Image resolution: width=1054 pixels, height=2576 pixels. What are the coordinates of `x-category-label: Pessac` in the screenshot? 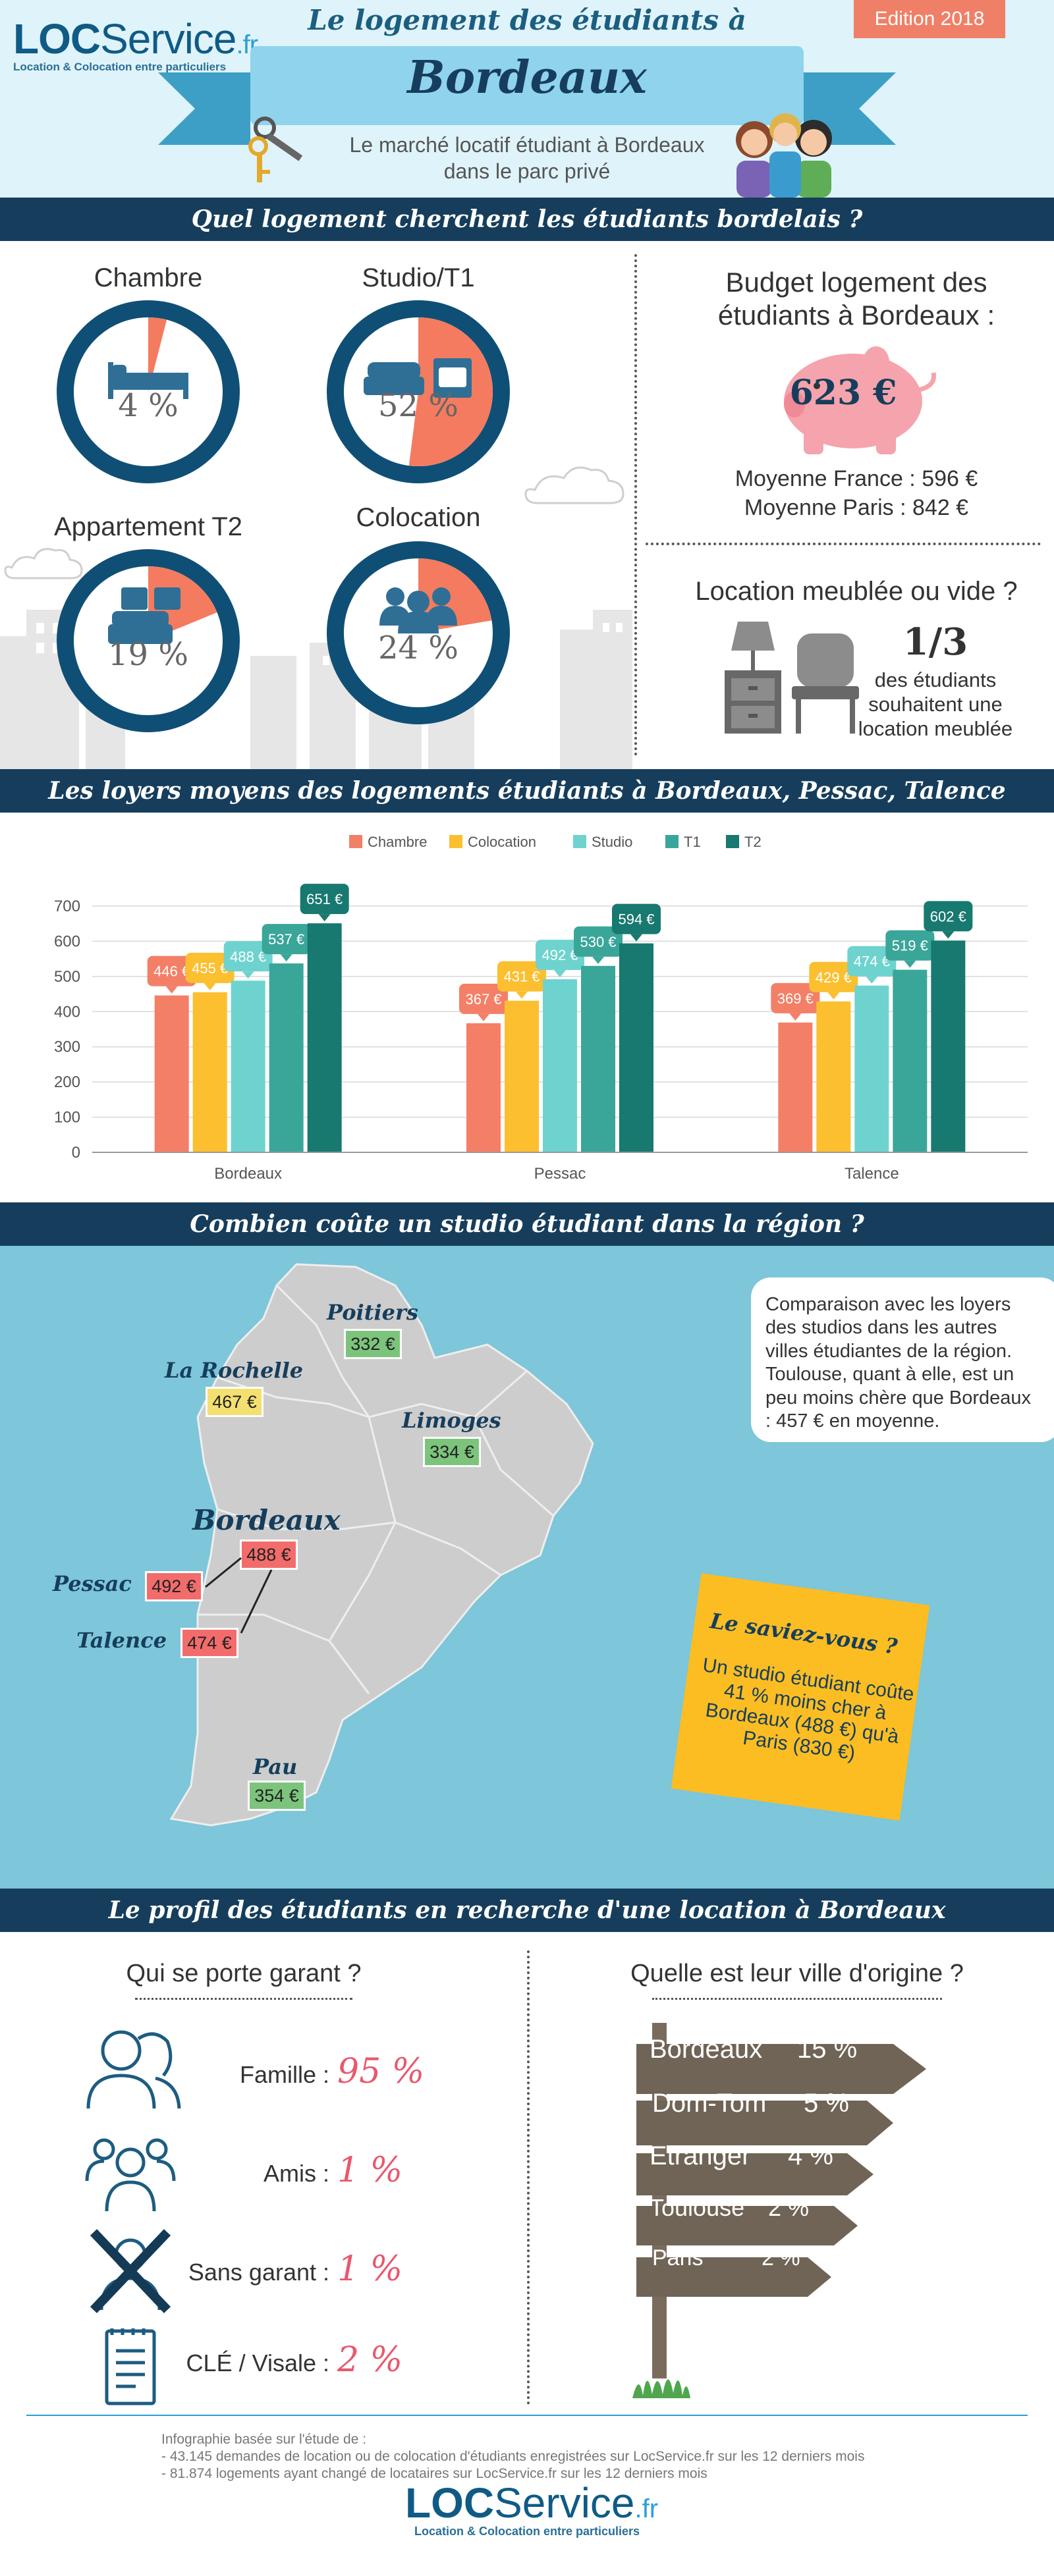 It's located at (560, 1174).